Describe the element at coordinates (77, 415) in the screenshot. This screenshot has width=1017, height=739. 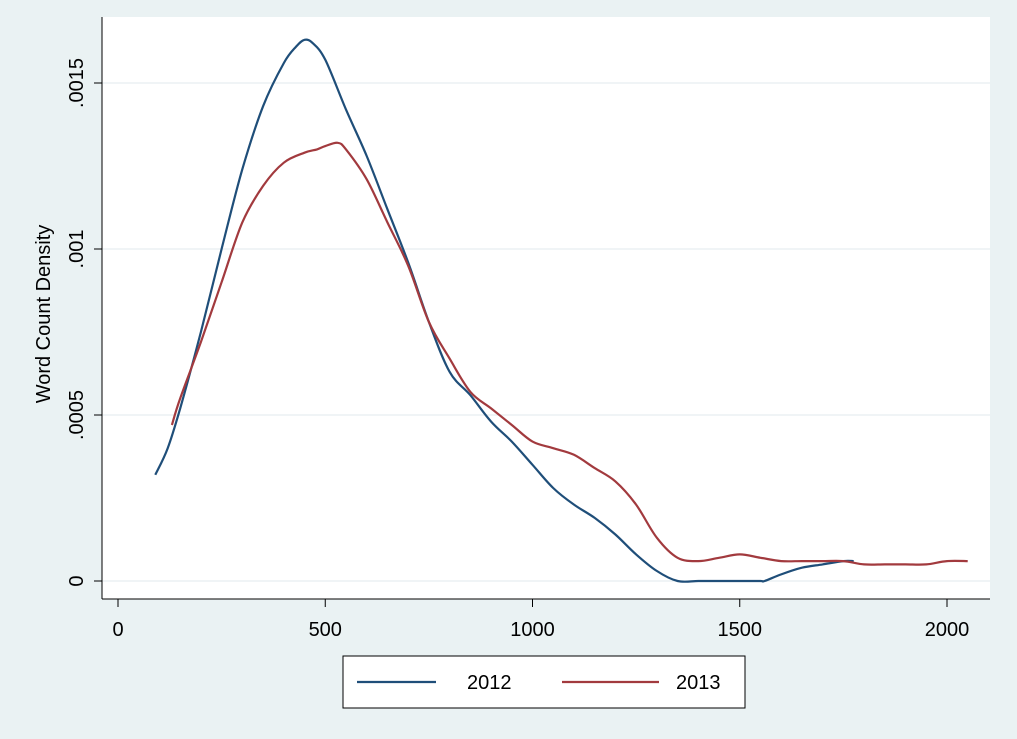
I see `y-tick-label-1: .0005` at that location.